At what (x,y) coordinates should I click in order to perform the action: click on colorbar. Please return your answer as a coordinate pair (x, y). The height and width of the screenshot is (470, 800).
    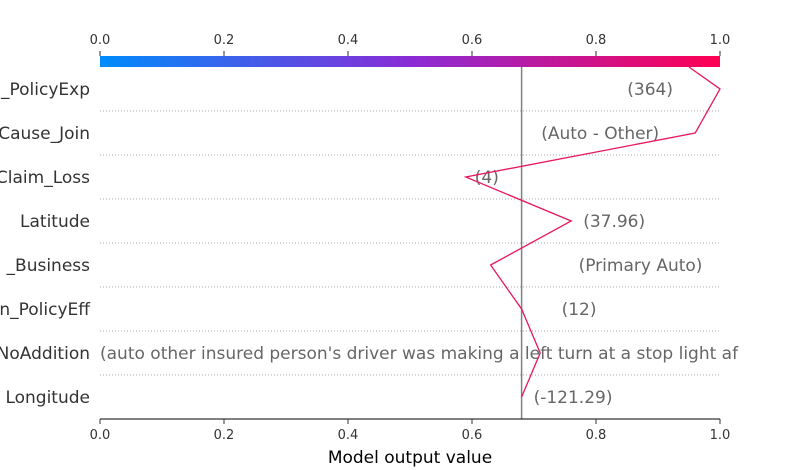
    Looking at the image, I should click on (410, 61).